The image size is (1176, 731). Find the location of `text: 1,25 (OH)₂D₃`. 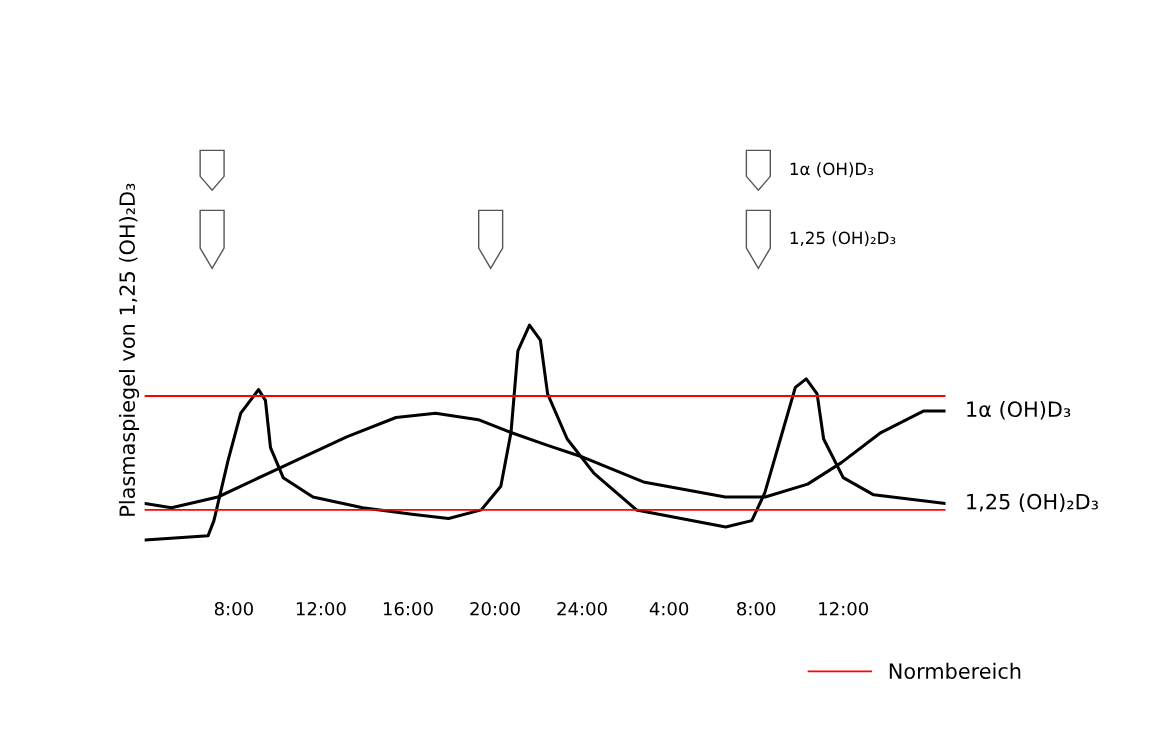

text: 1,25 (OH)₂D₃ is located at coordinates (843, 239).